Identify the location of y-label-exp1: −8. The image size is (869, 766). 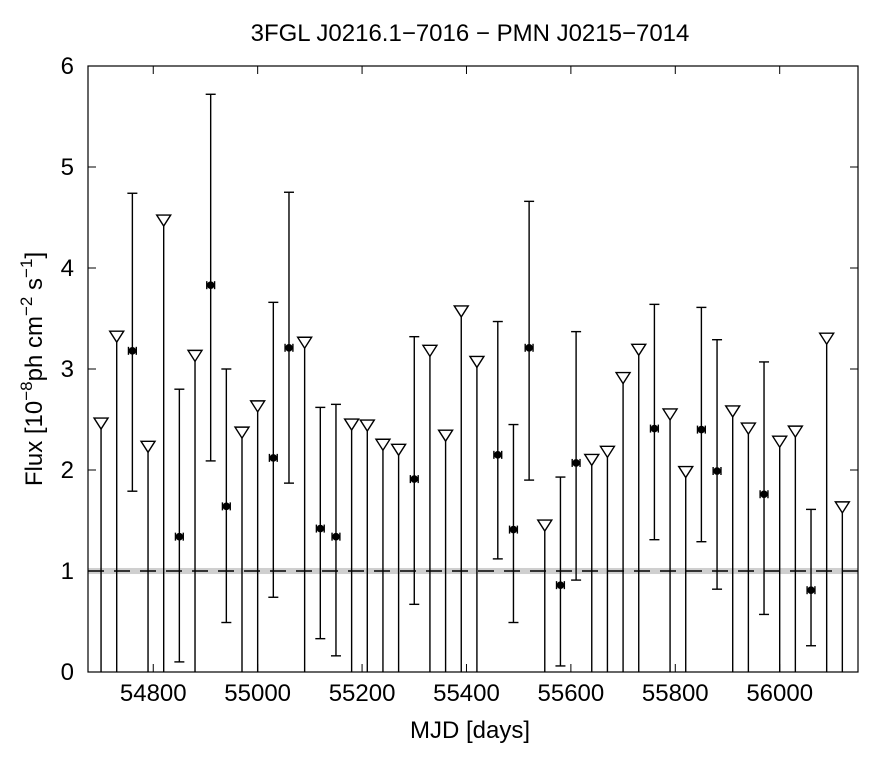
(26, 390).